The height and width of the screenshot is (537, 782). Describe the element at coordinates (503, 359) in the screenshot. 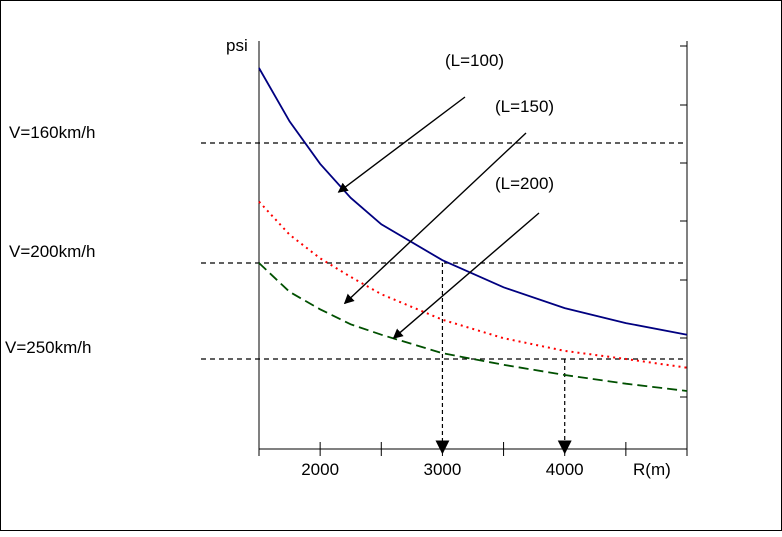

I see `drop-lines` at that location.